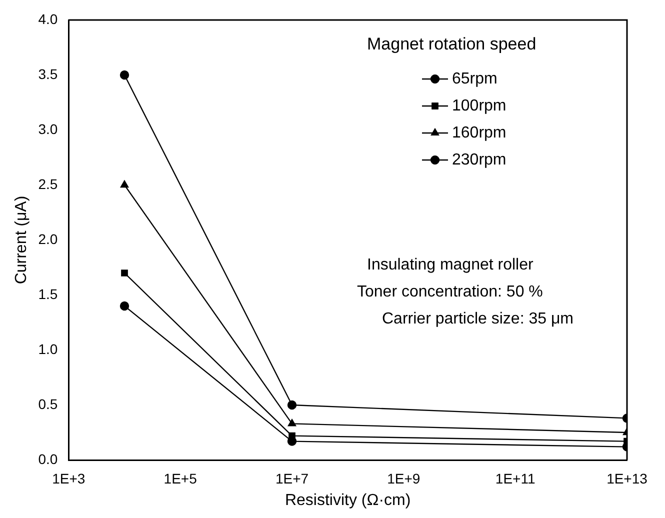 This screenshot has height=518, width=665. I want to click on legend-label: 65rpm, so click(475, 79).